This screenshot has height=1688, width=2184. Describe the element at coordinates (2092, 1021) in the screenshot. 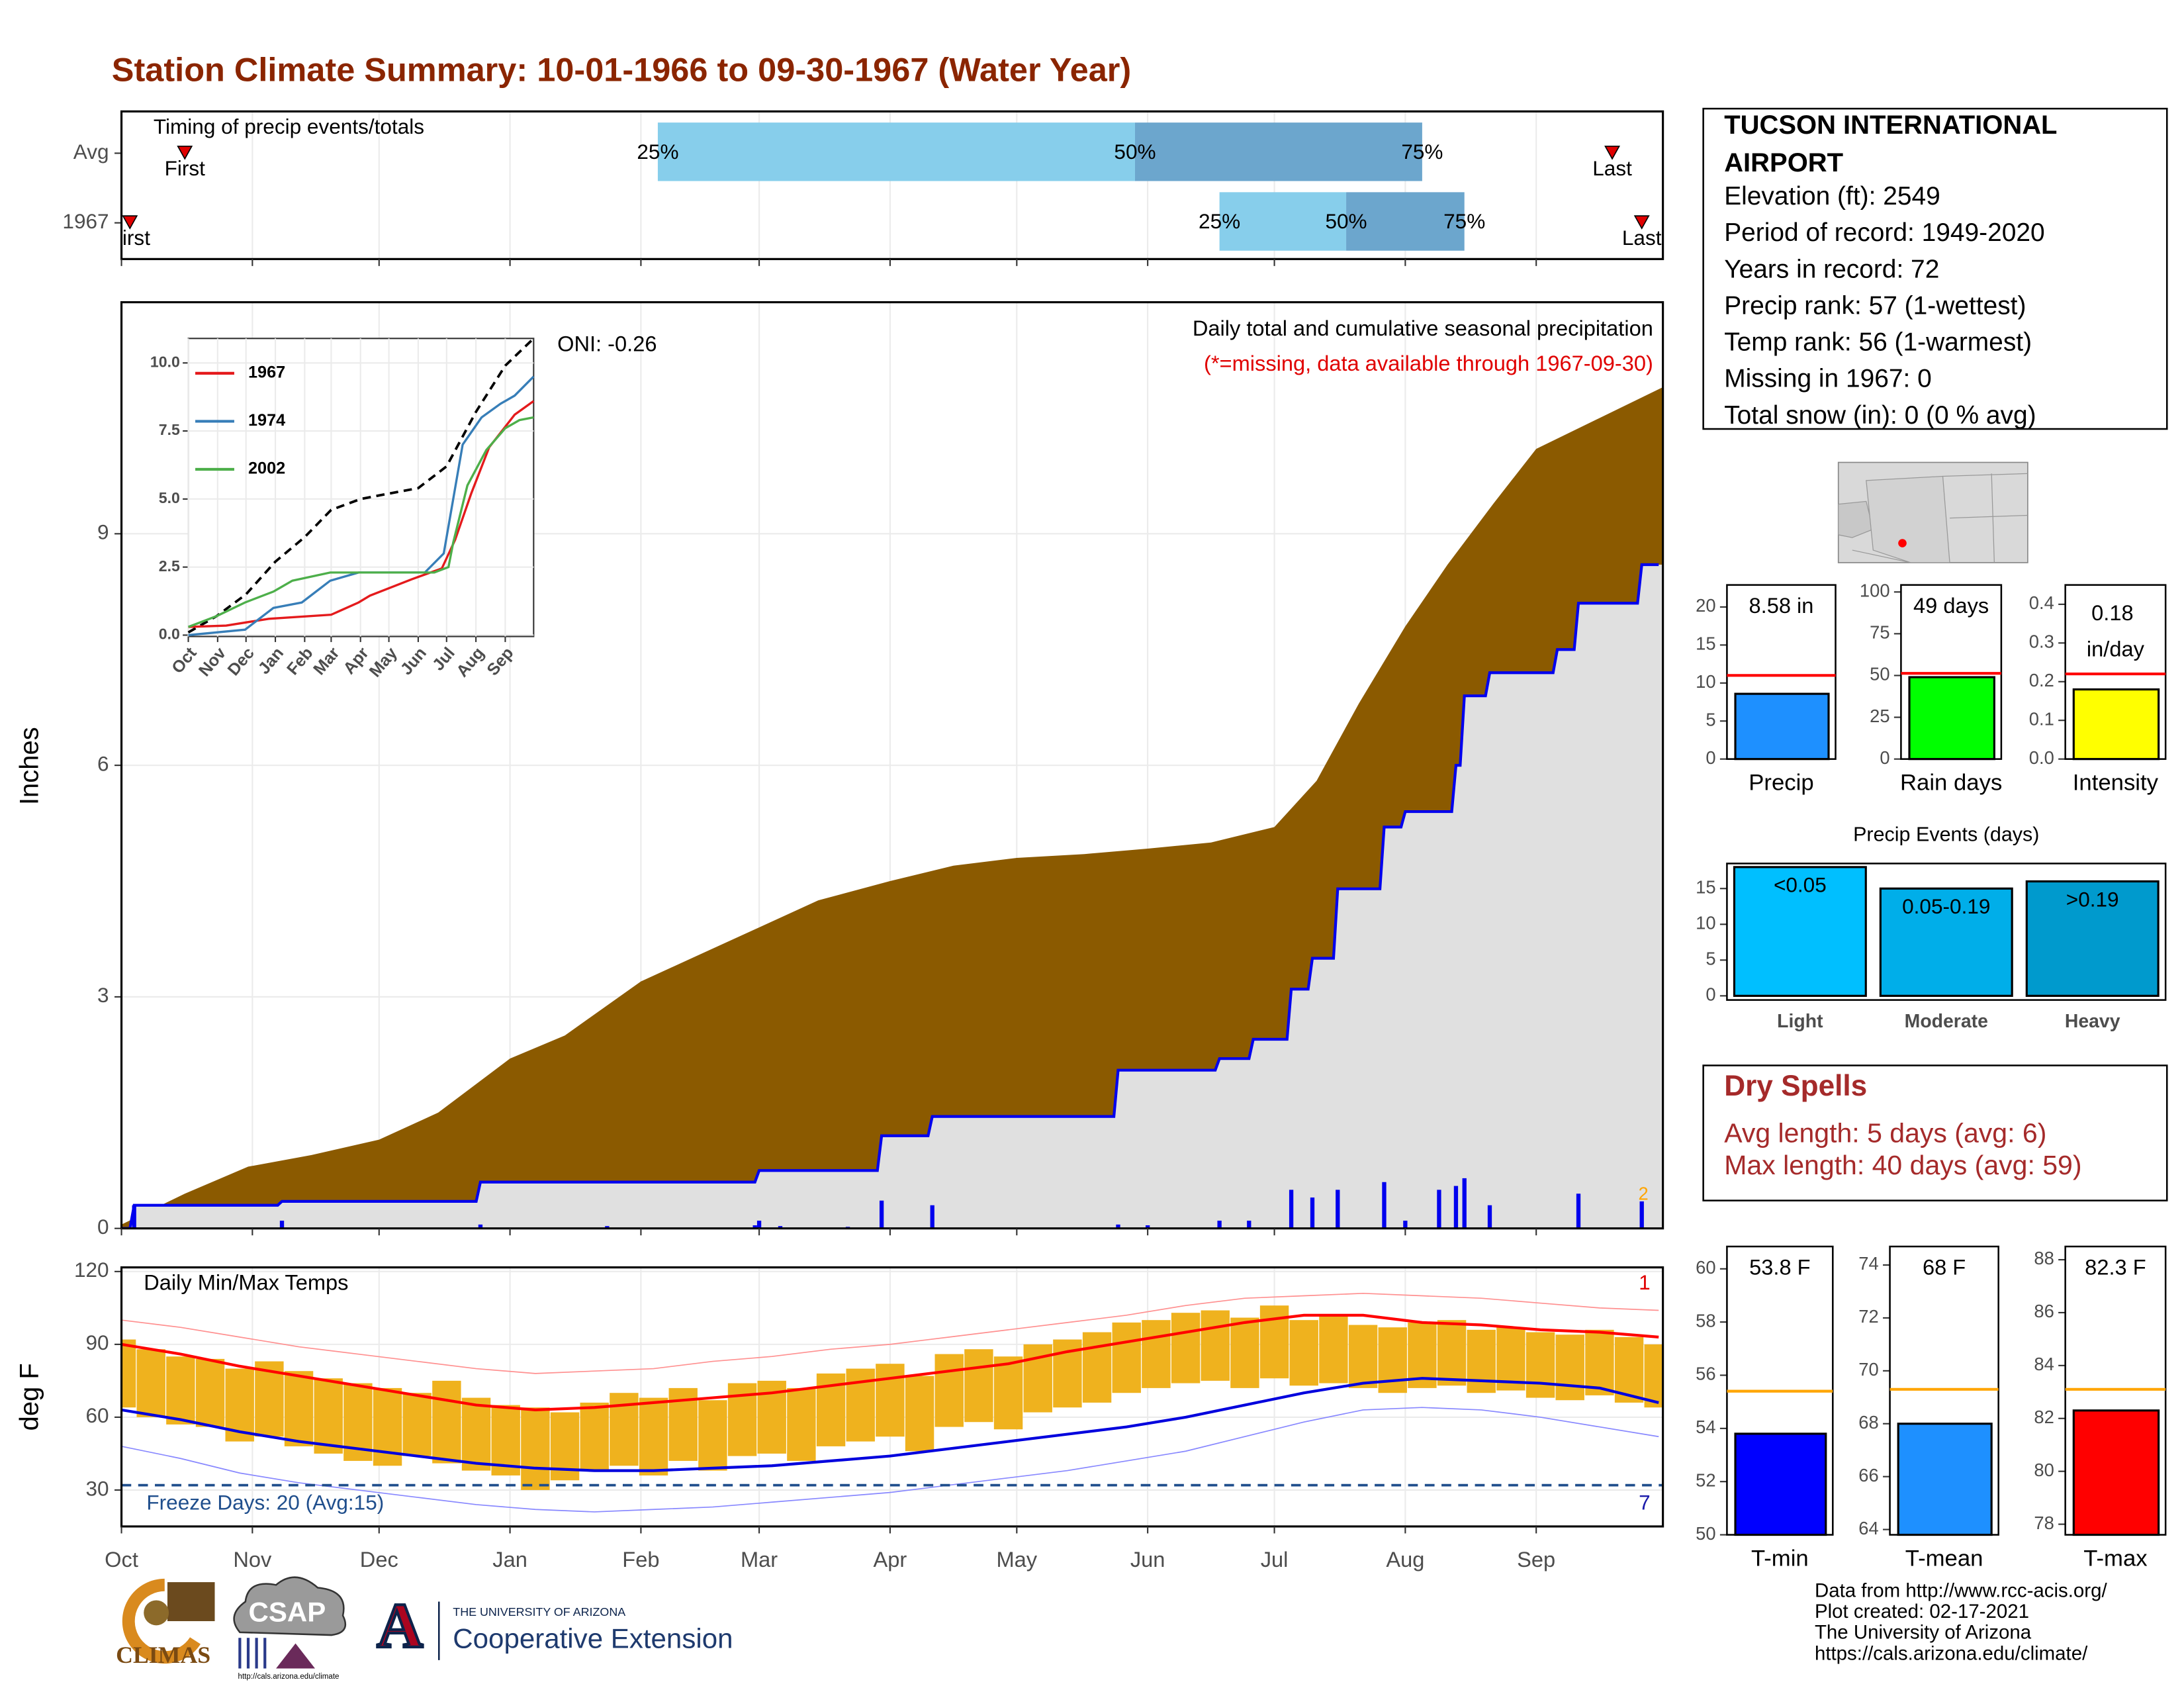

I see `category-label: Heavy` at that location.